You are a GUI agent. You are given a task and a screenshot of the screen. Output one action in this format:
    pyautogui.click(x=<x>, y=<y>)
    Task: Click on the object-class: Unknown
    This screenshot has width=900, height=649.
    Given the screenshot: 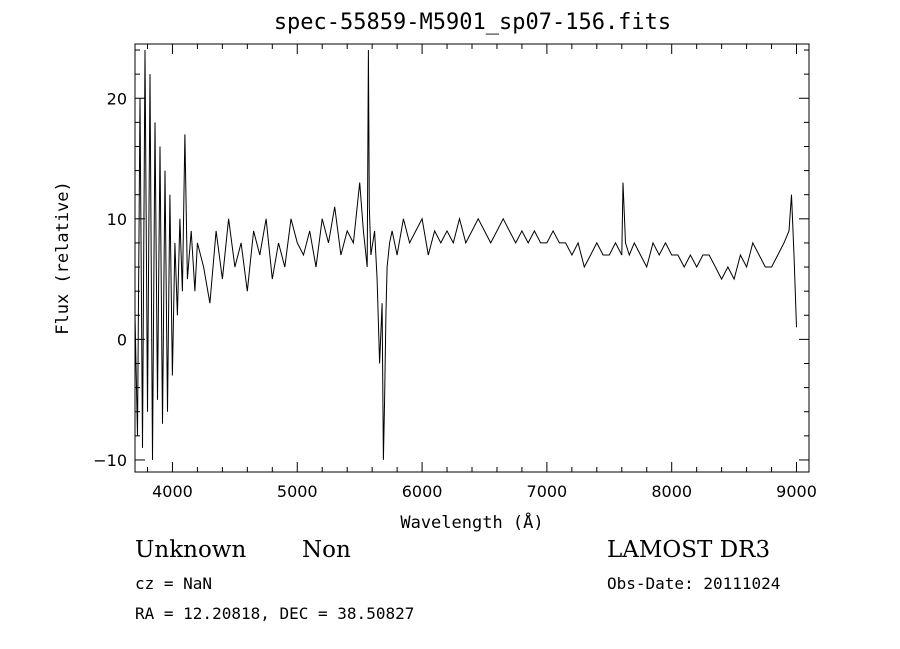 What is the action you would take?
    pyautogui.click(x=191, y=550)
    